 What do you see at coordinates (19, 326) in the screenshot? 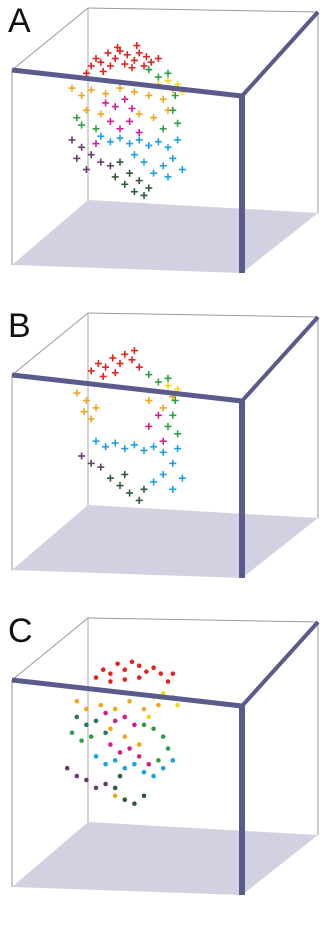
I see `panel-label-b: B` at bounding box center [19, 326].